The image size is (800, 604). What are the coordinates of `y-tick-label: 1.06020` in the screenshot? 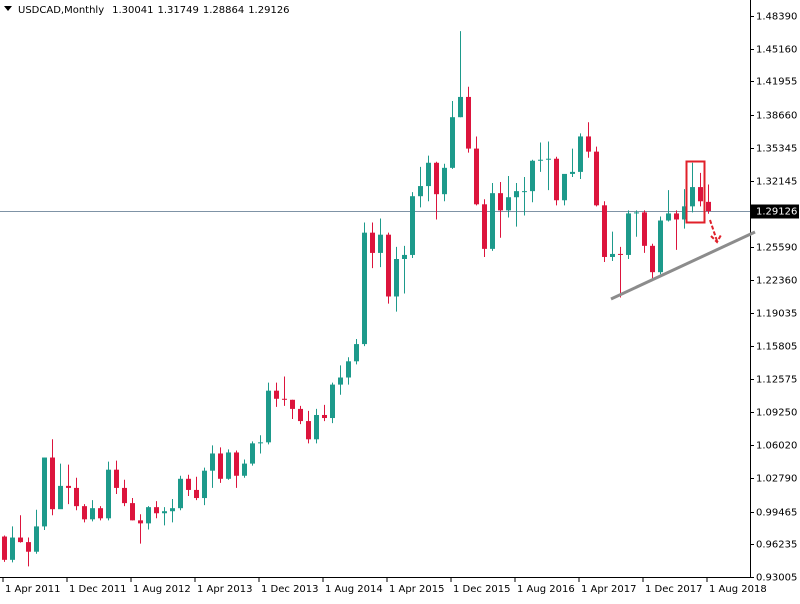 It's located at (776, 446).